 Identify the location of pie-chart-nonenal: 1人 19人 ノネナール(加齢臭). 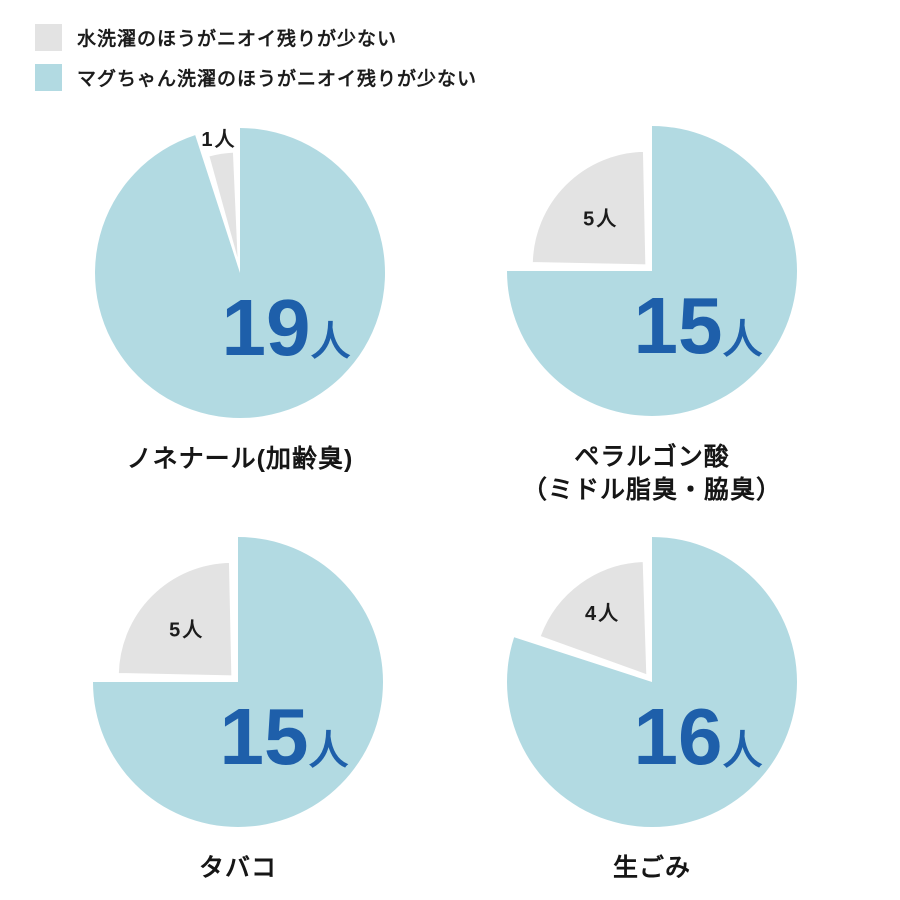
(240, 300).